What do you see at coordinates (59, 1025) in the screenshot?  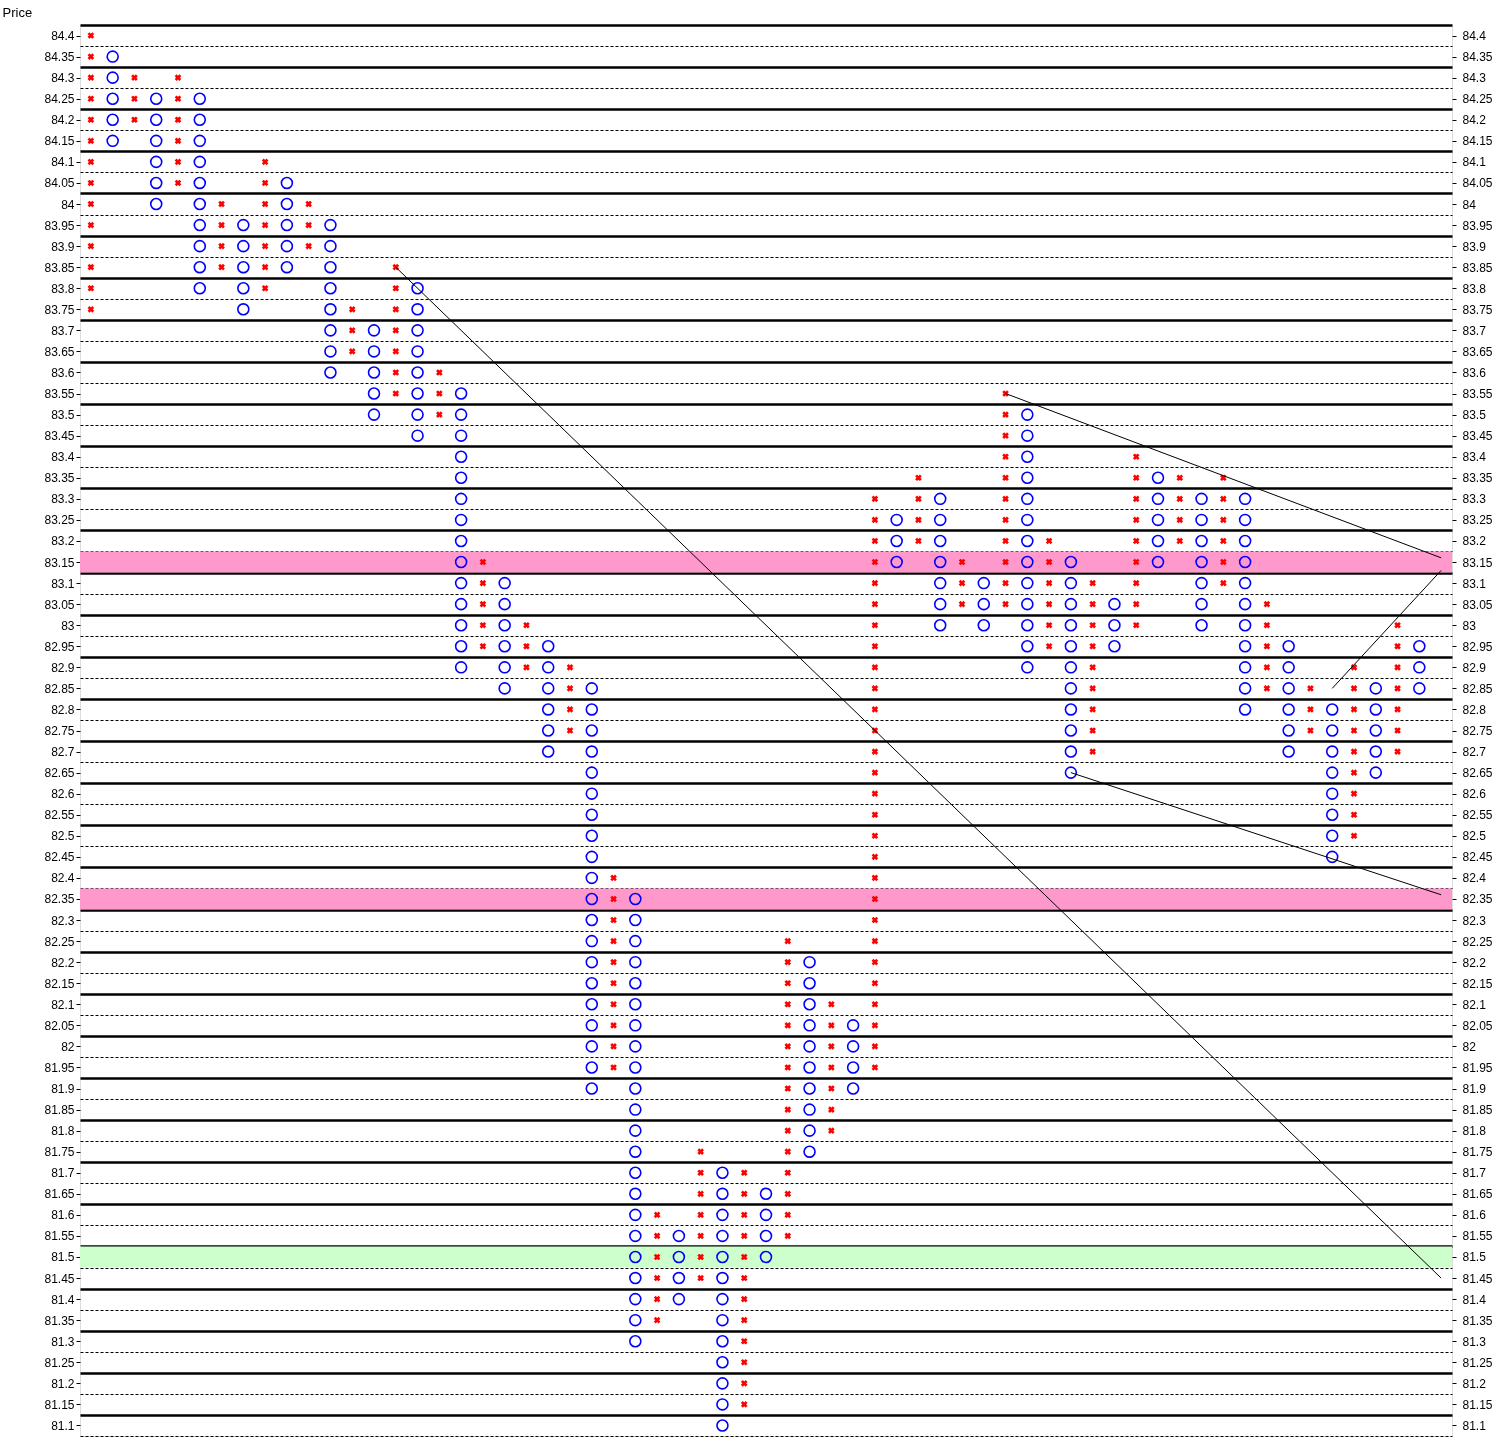 I see `y-tick-label: 82.05` at bounding box center [59, 1025].